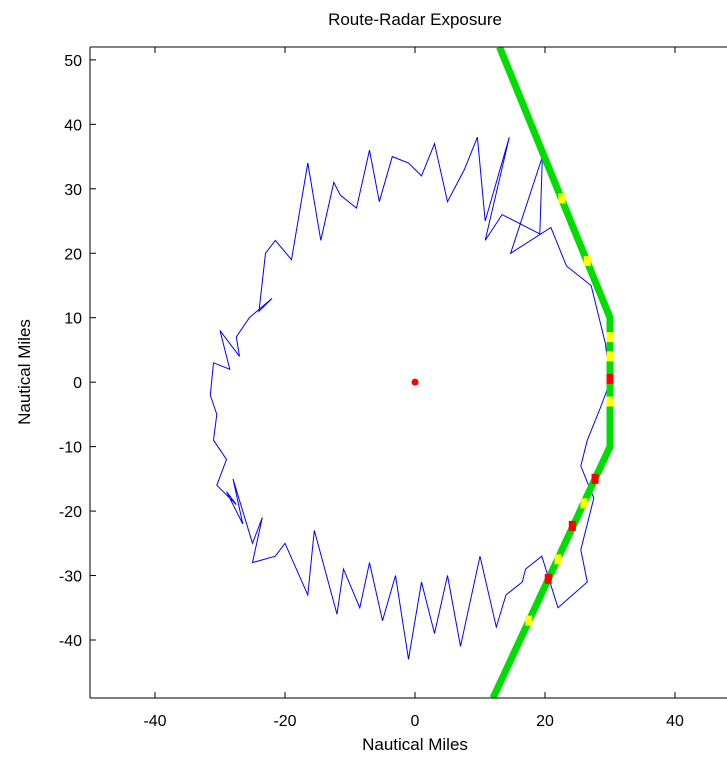  I want to click on route-line, so click(551, 372).